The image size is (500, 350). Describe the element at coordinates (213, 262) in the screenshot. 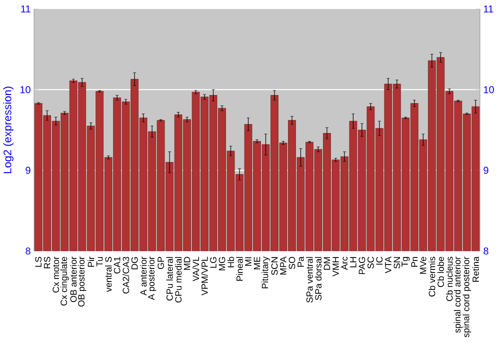

I see `x-tick-label: LG` at that location.